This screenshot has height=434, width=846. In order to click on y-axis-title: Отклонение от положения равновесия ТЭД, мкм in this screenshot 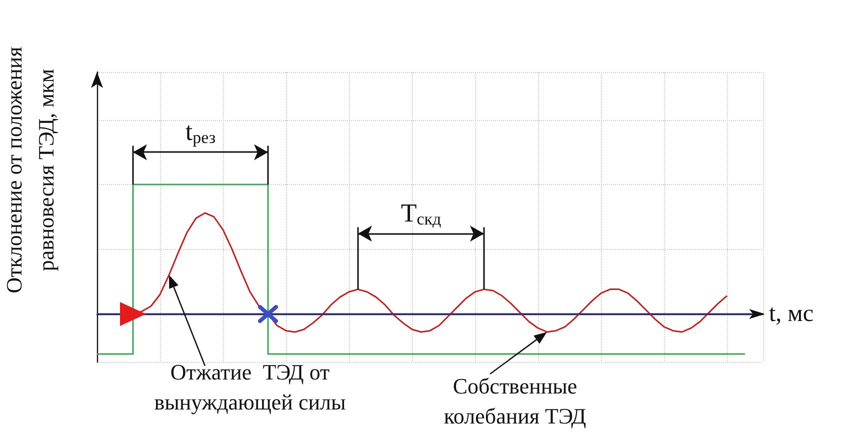, I will do `click(30, 170)`.